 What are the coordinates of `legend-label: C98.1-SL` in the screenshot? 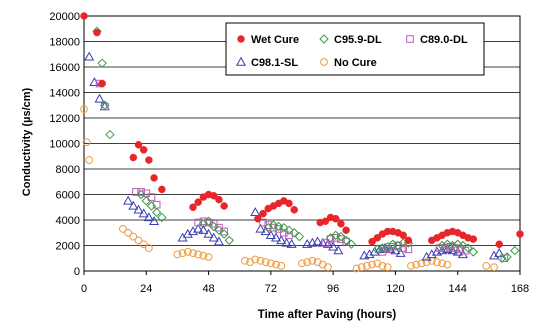 It's located at (274, 63).